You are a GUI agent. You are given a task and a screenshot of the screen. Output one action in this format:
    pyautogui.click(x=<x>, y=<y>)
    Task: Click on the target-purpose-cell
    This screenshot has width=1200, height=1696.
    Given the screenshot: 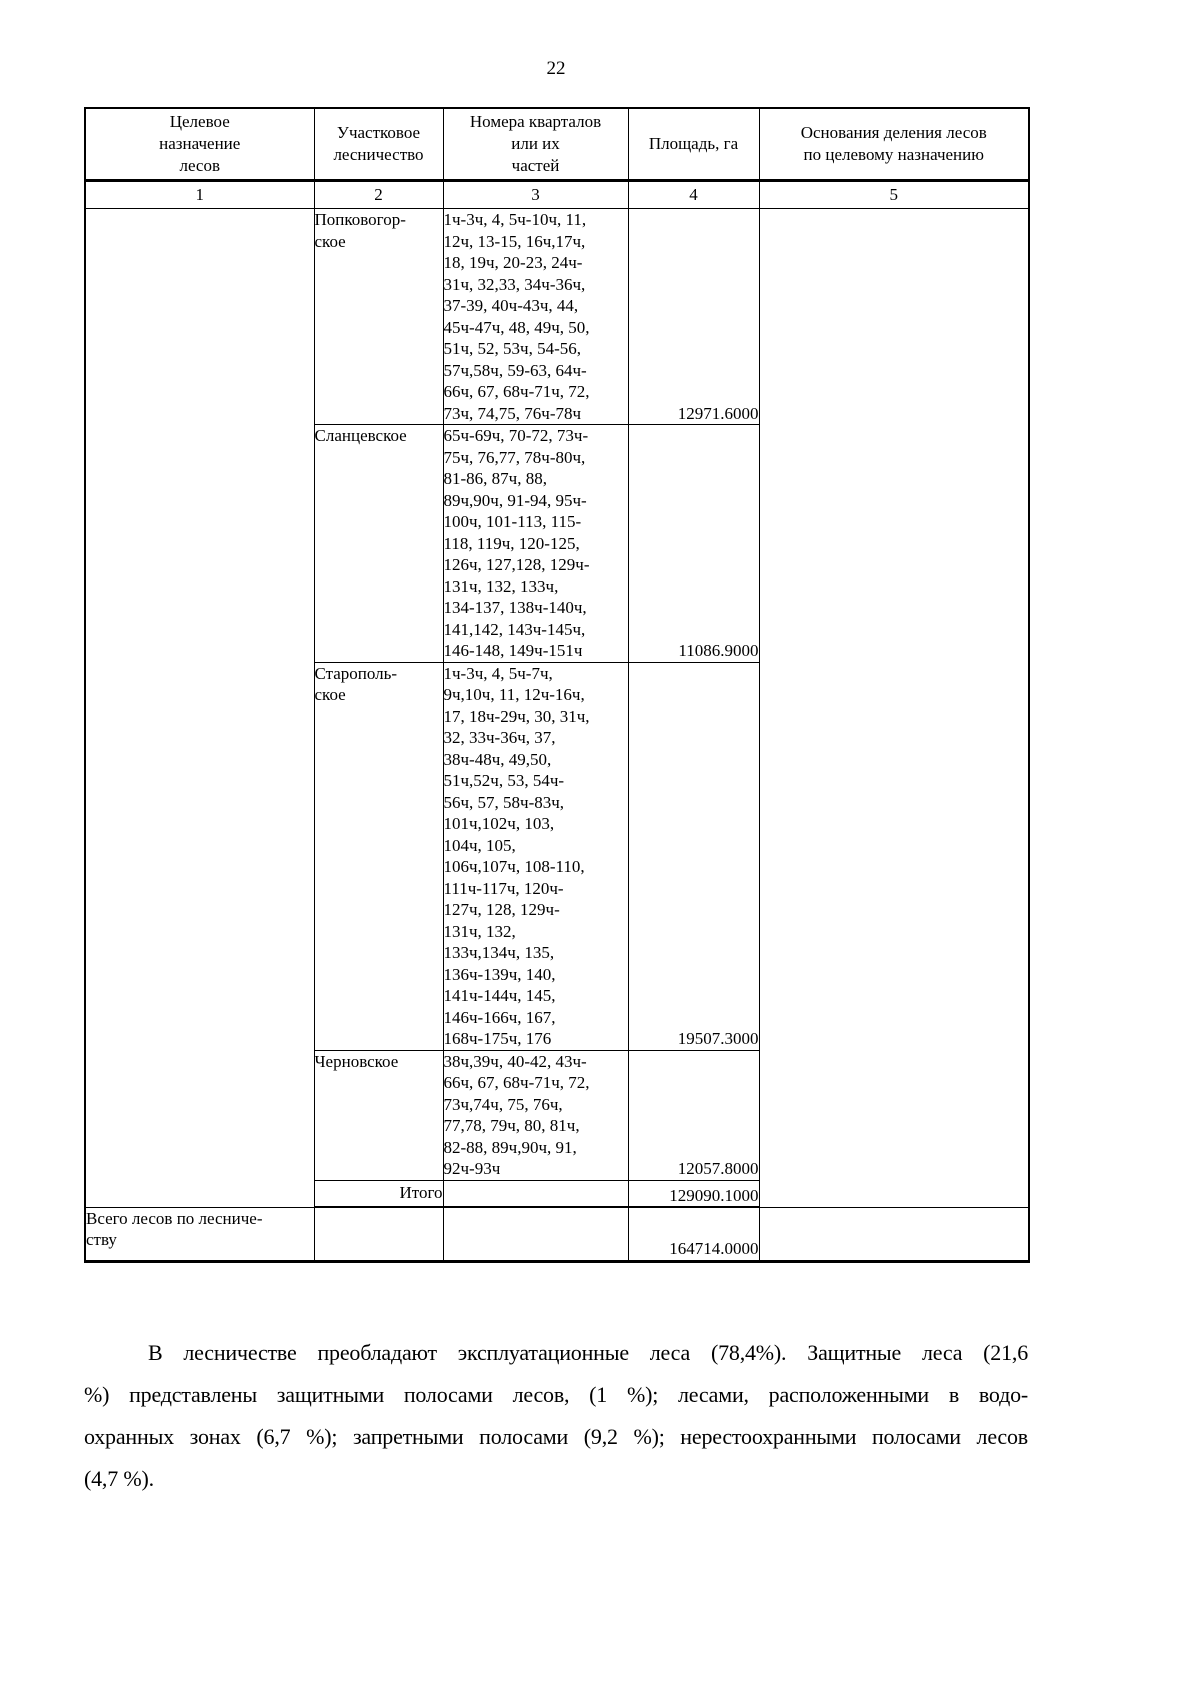 What is the action you would take?
    pyautogui.click(x=199, y=708)
    